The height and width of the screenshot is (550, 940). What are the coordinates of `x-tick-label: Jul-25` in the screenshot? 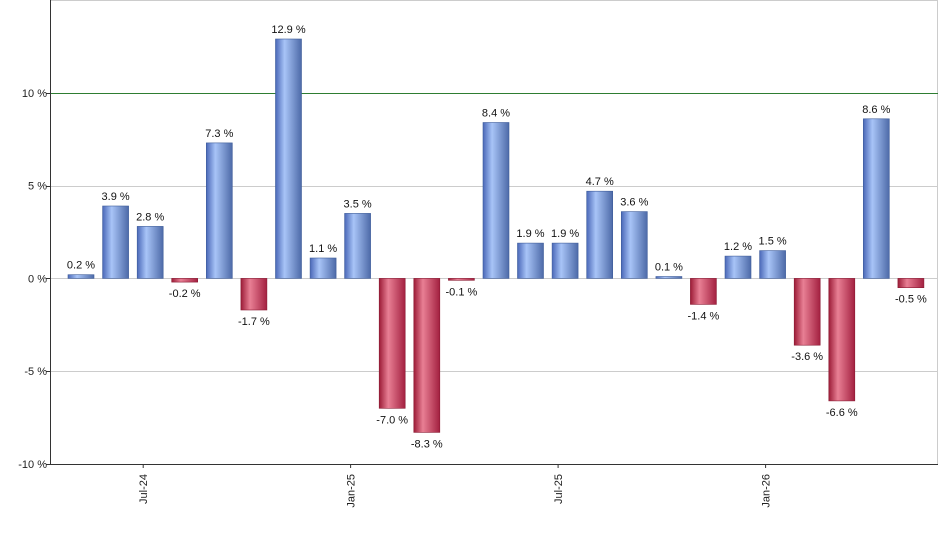 It's located at (559, 489).